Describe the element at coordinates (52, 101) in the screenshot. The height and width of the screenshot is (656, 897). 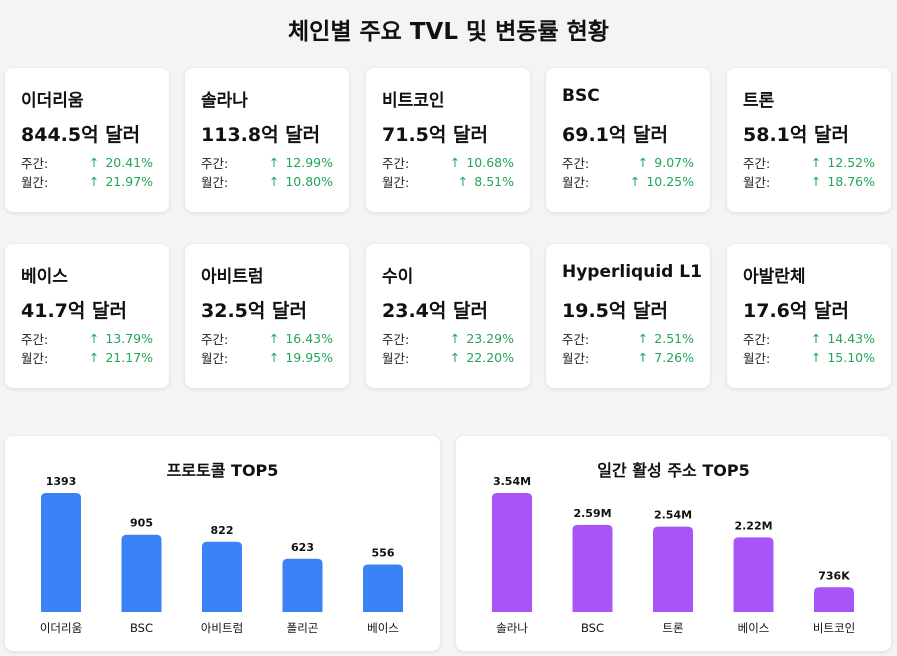
I see `chain-name: 이더리움` at that location.